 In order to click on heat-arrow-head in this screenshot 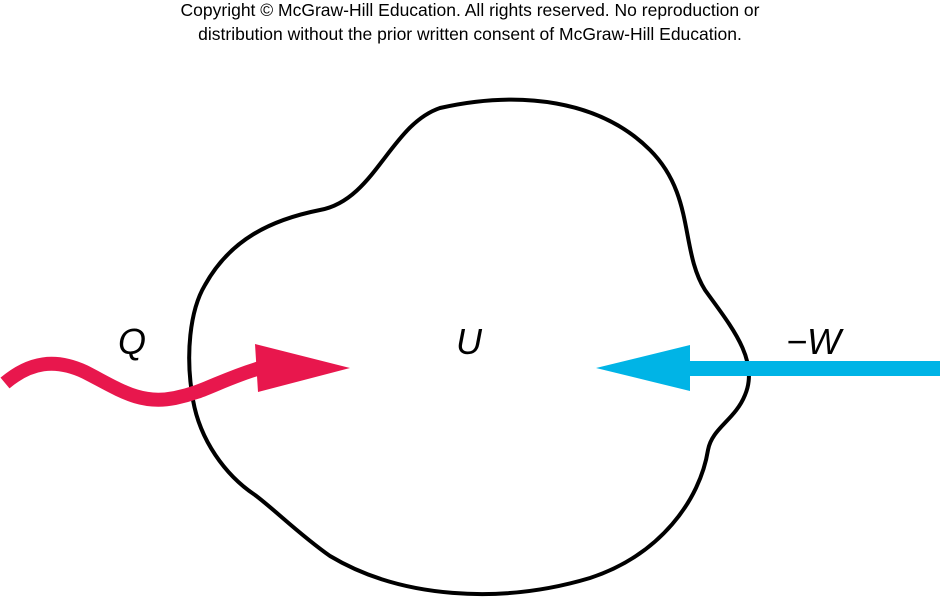, I will do `click(302, 368)`.